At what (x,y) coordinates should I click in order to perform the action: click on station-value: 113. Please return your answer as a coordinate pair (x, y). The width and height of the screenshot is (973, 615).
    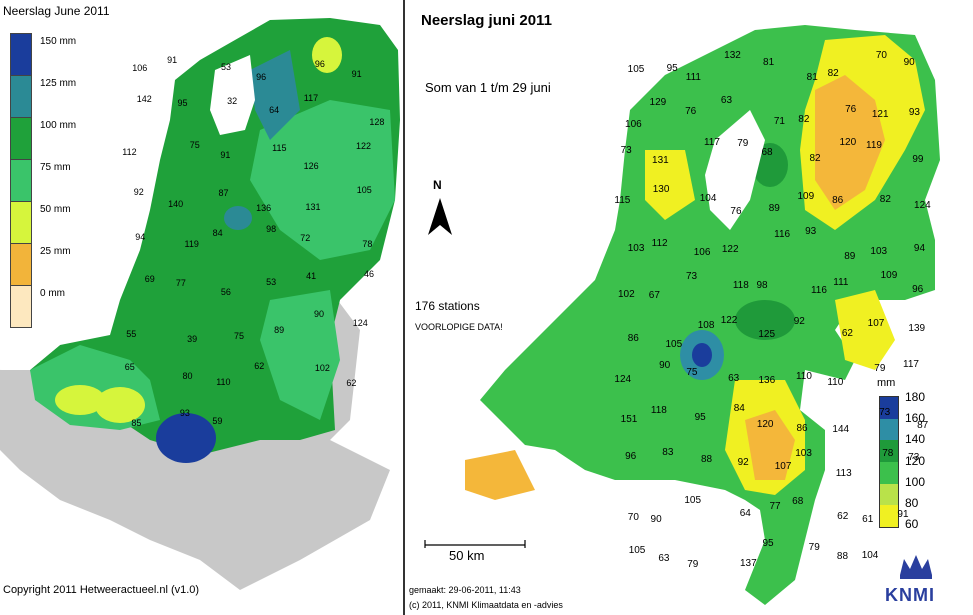
    Looking at the image, I should click on (843, 474).